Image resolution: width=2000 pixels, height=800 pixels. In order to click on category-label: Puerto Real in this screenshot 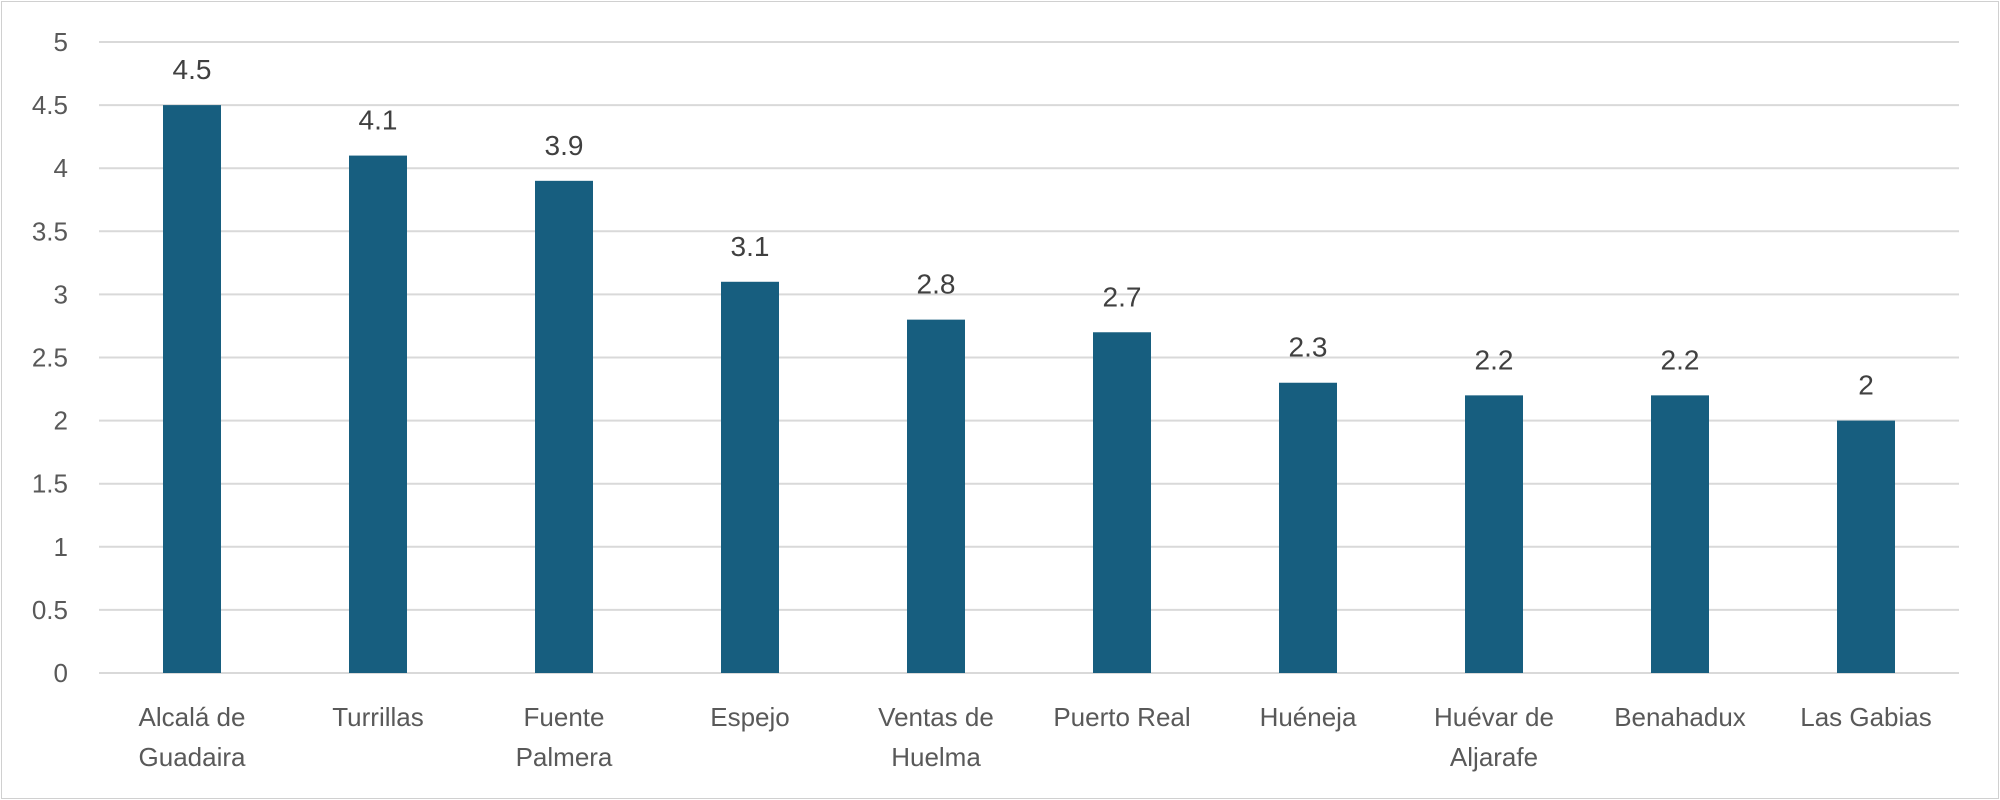, I will do `click(1121, 717)`.